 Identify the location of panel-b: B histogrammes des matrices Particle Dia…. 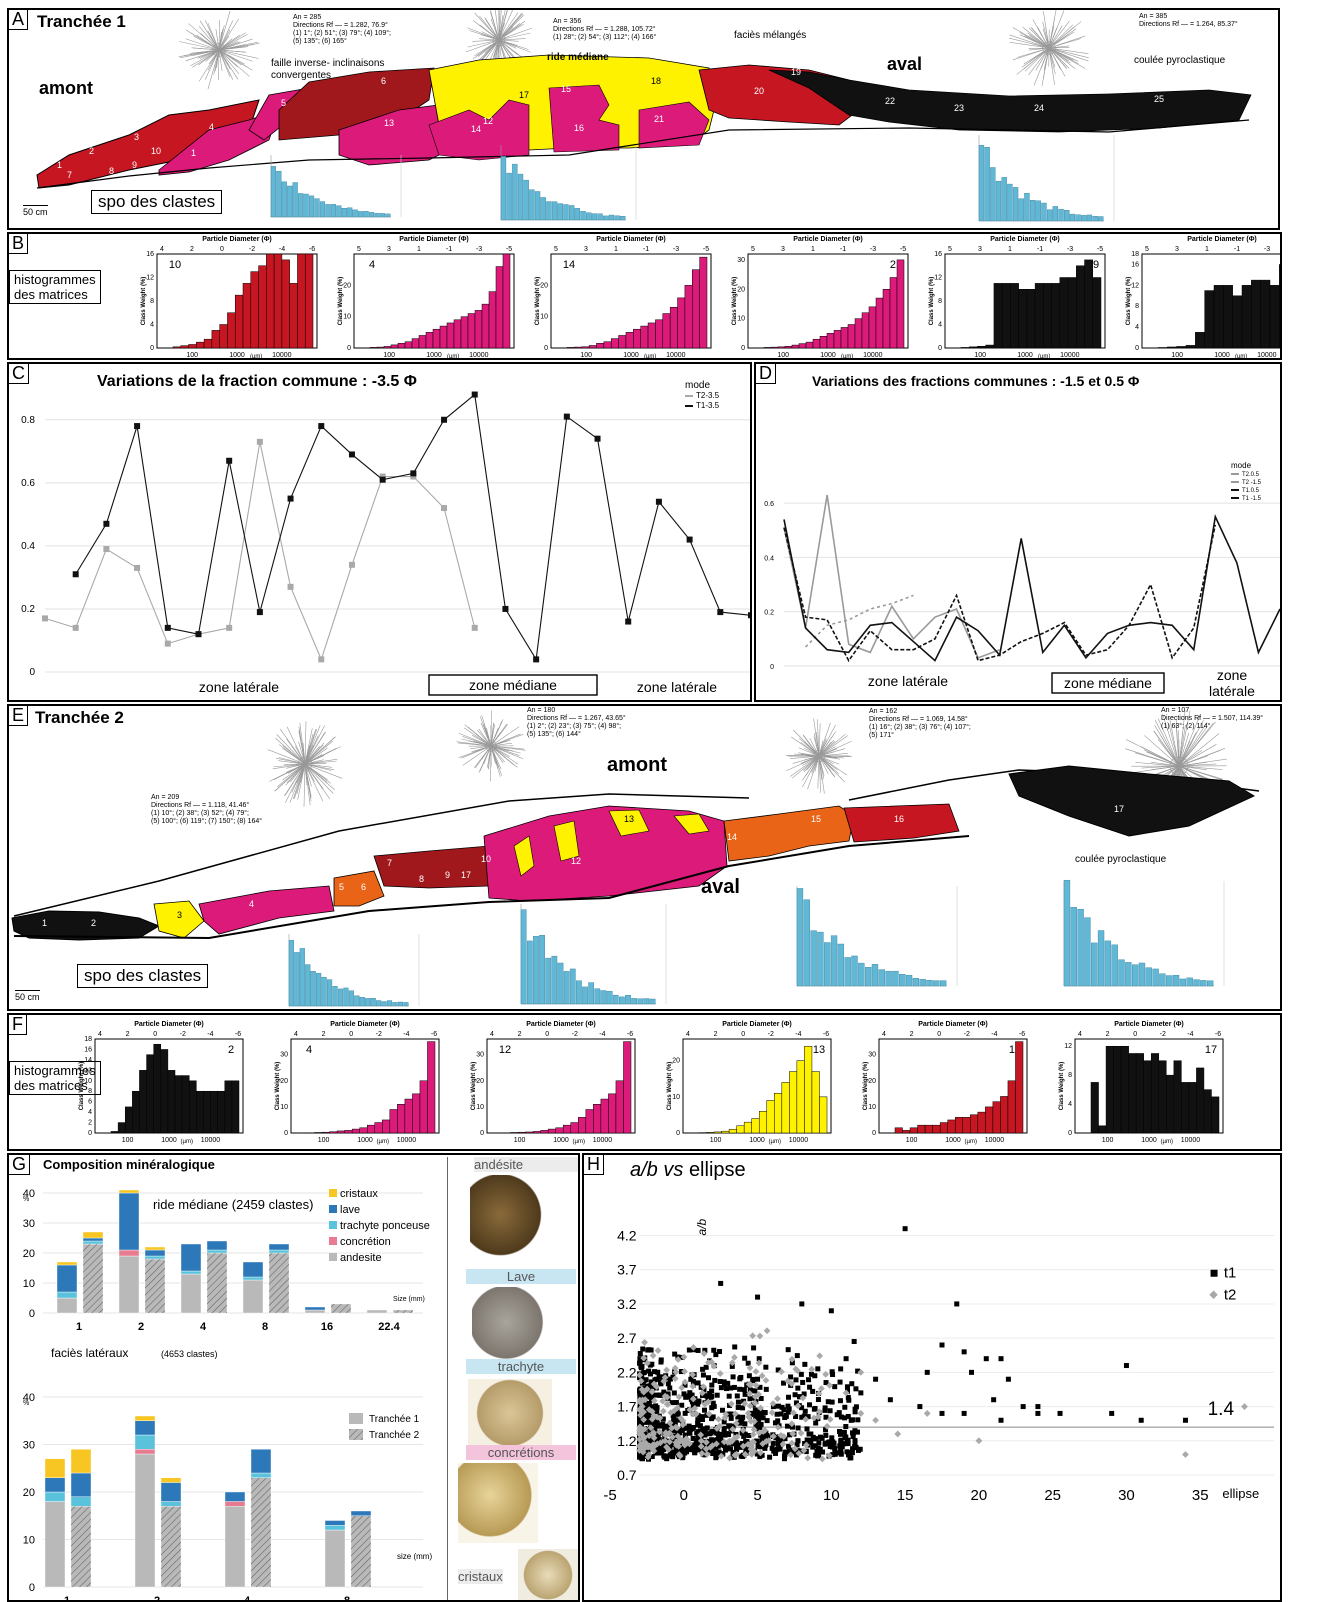
(644, 296).